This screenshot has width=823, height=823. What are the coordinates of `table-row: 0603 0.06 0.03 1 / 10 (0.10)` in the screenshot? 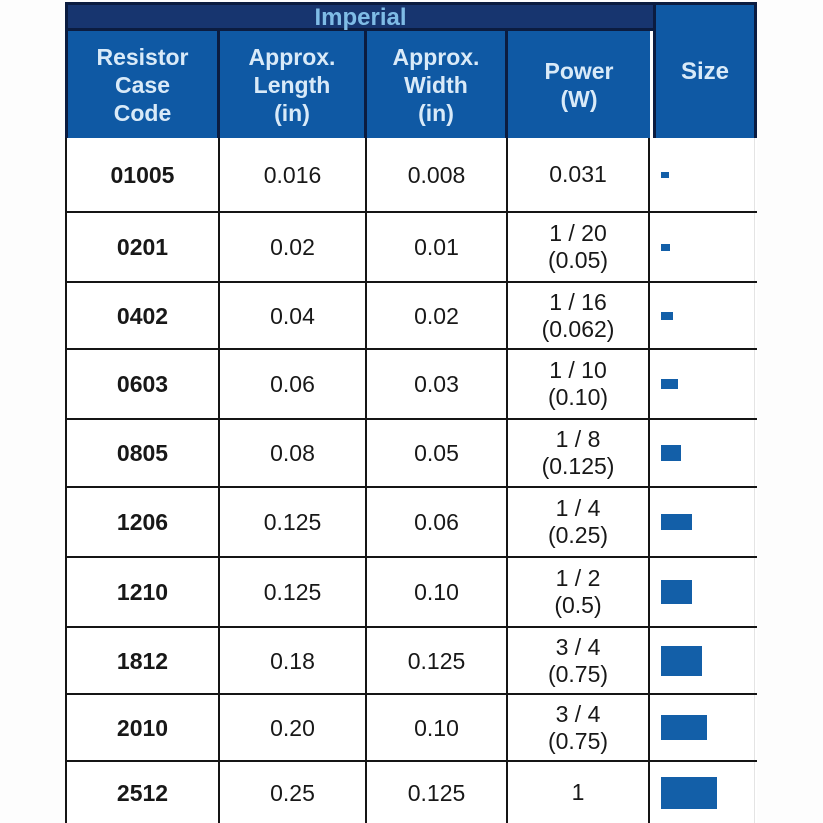 It's located at (412, 385).